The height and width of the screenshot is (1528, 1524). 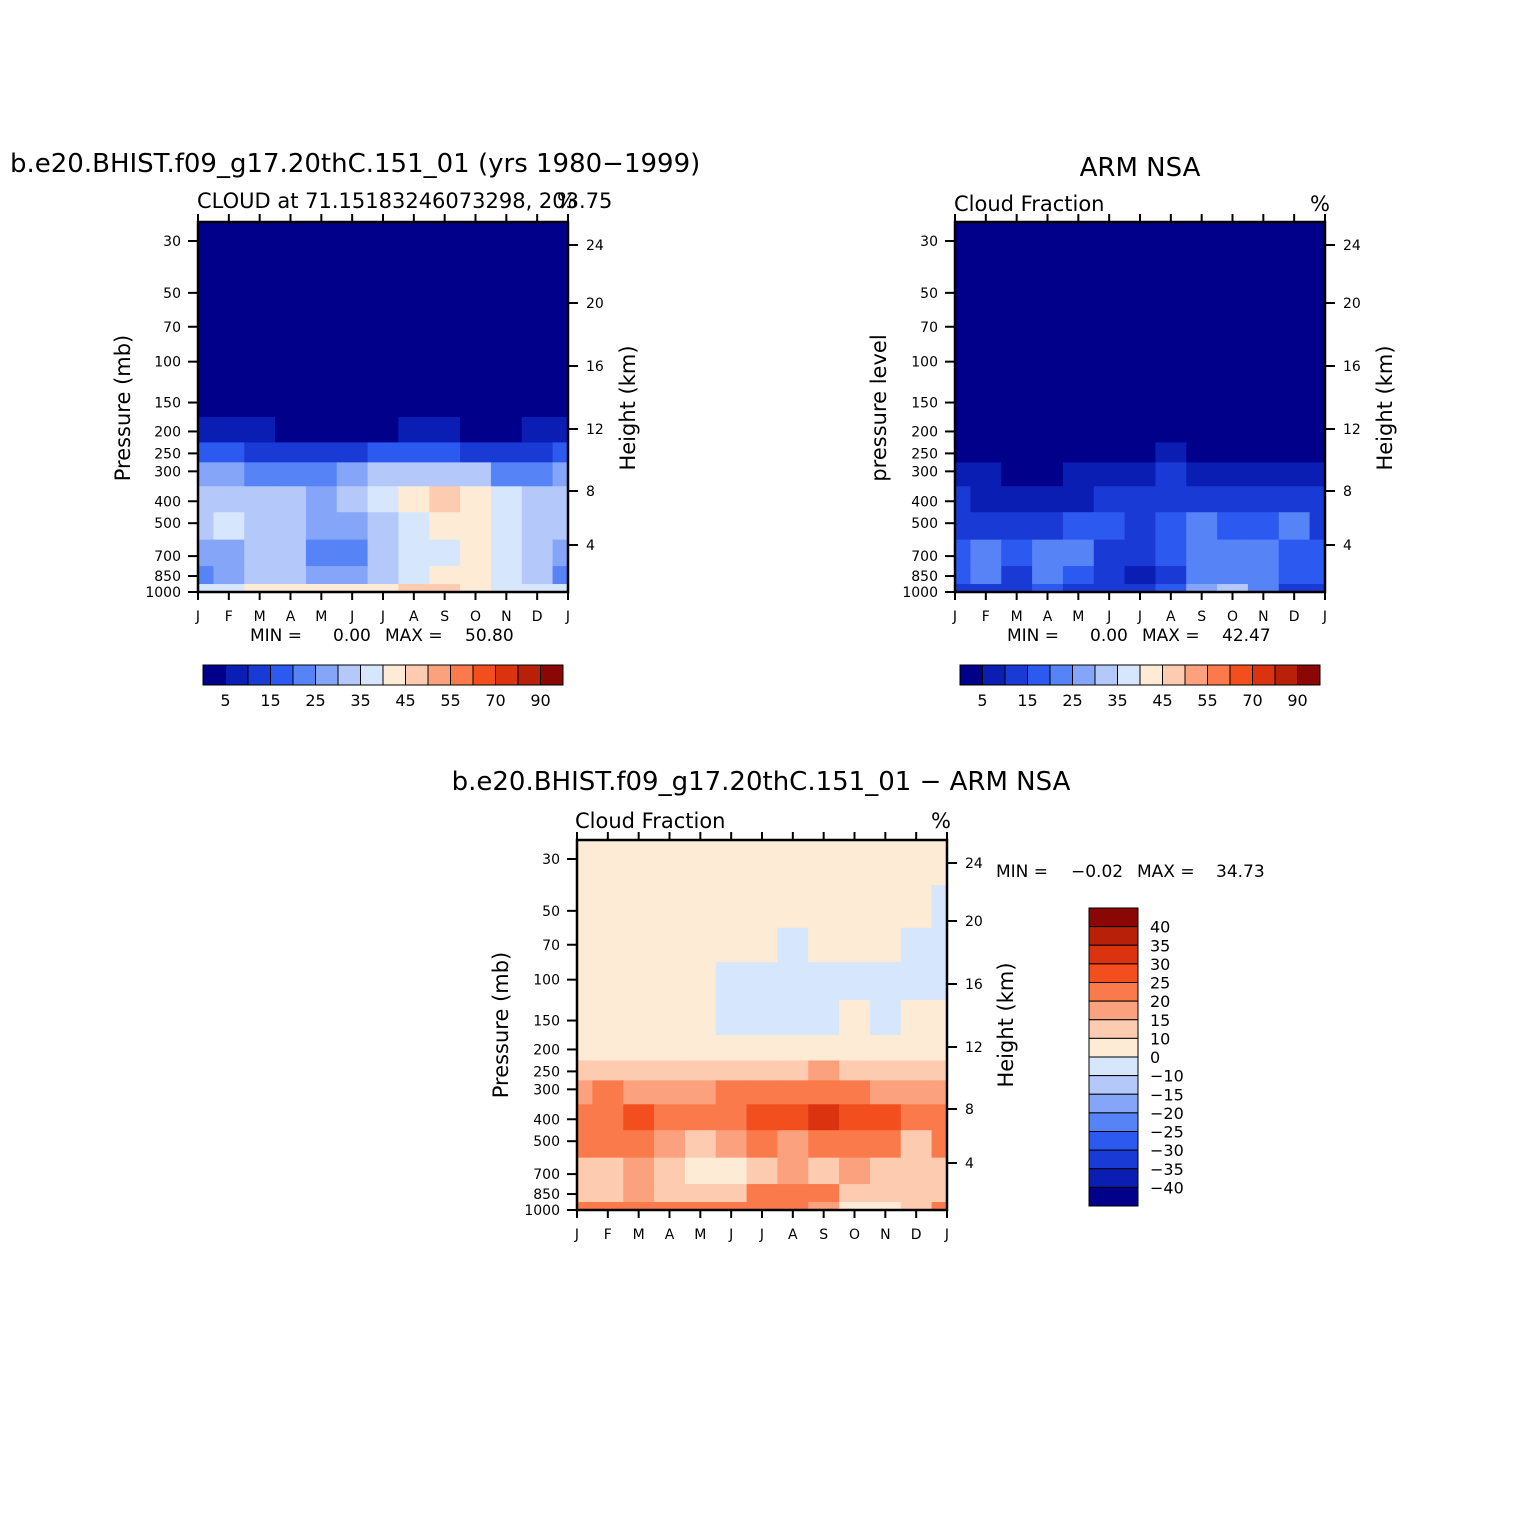 I want to click on x-tick-label: A, so click(x=670, y=1235).